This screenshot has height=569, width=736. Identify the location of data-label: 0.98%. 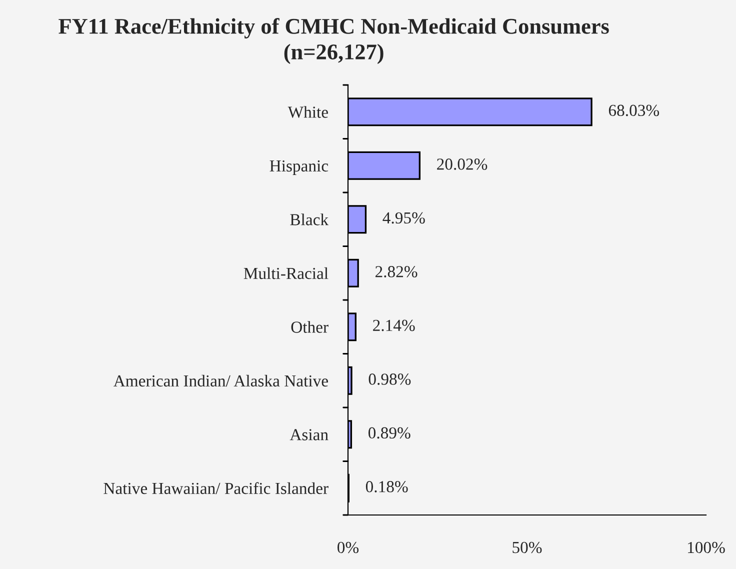
(389, 379).